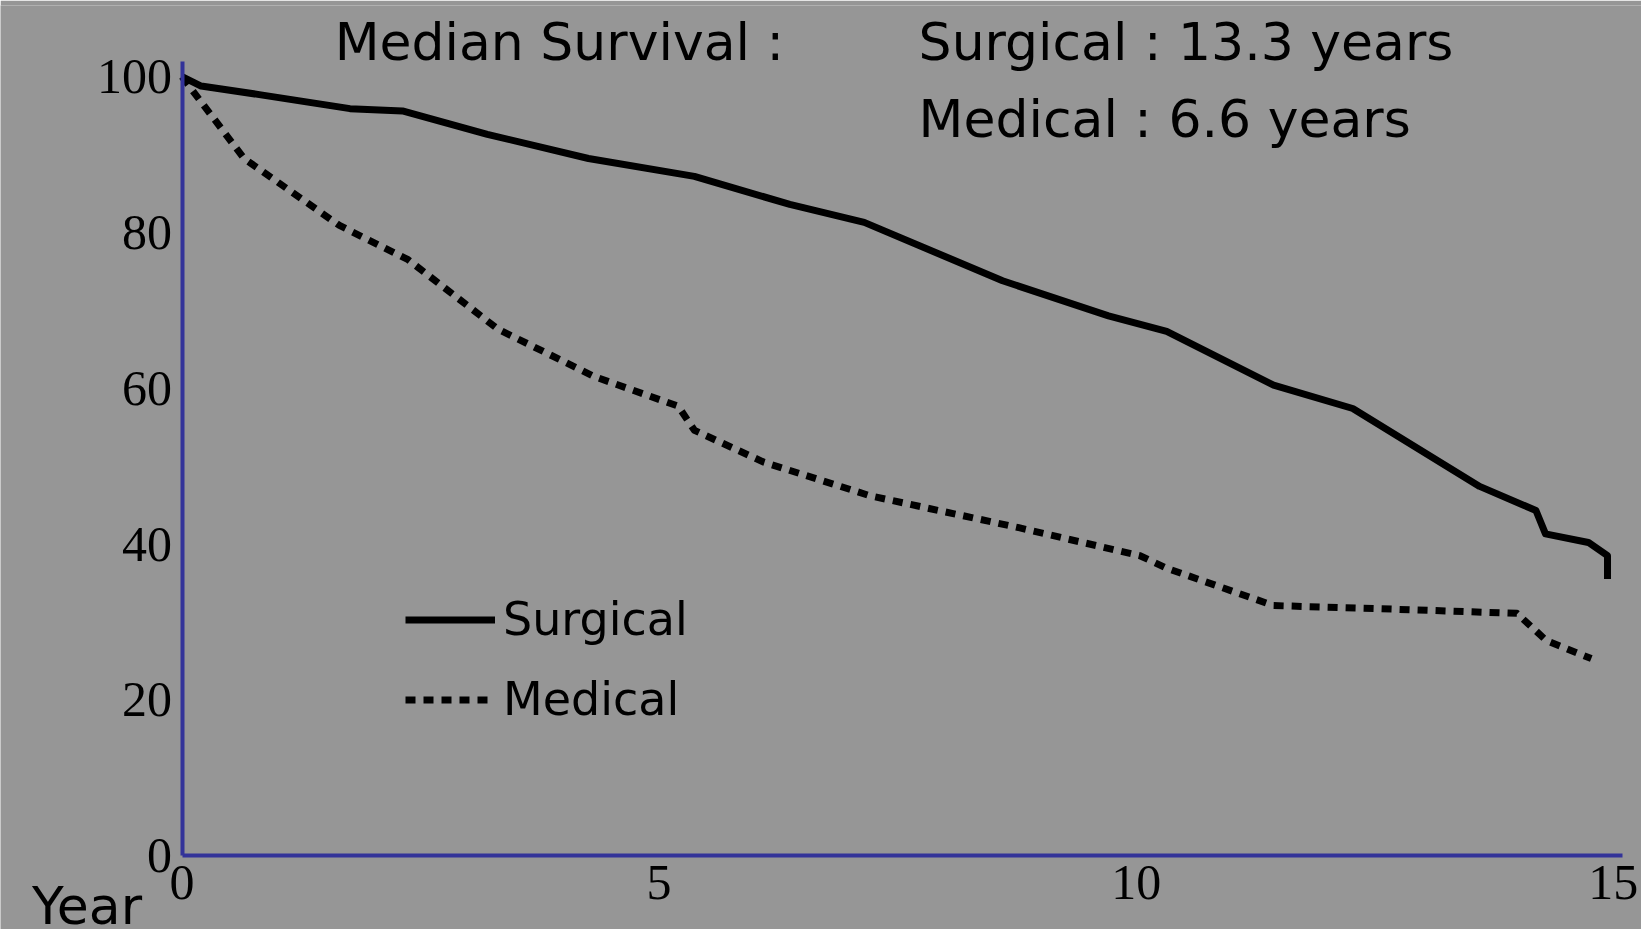  What do you see at coordinates (147, 699) in the screenshot?
I see `y-tick-label: 20` at bounding box center [147, 699].